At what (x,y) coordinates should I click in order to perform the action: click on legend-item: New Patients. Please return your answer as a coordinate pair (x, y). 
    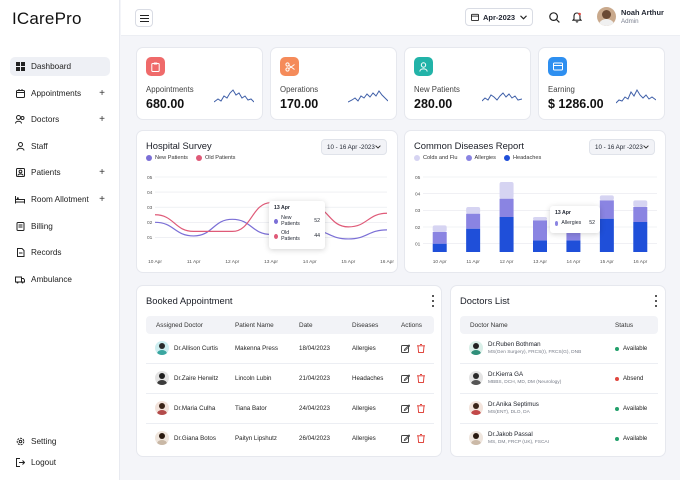
    Looking at the image, I should click on (167, 158).